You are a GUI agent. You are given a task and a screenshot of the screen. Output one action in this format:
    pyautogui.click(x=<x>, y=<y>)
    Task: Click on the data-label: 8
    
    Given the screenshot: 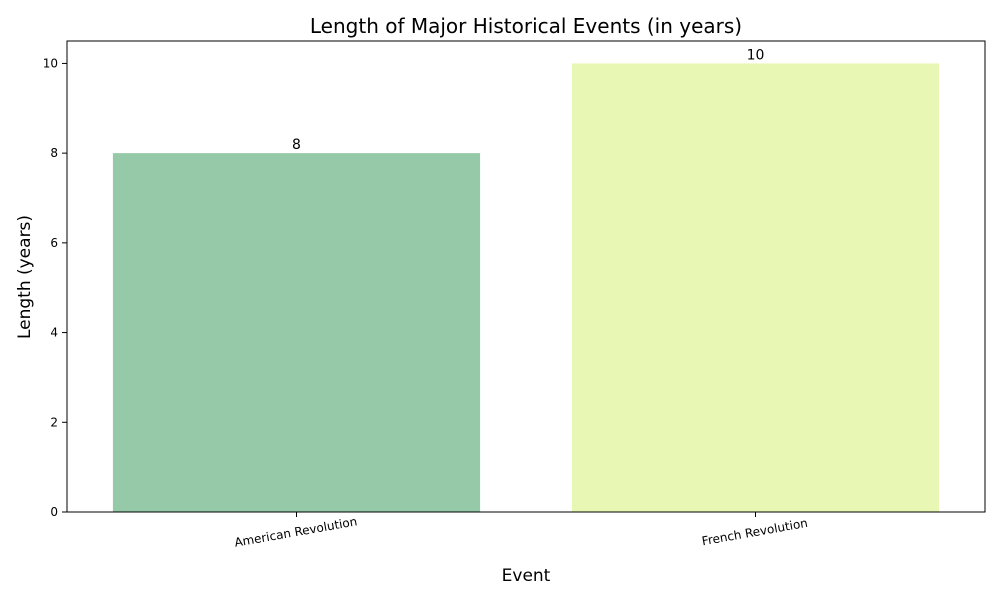 What is the action you would take?
    pyautogui.click(x=296, y=145)
    